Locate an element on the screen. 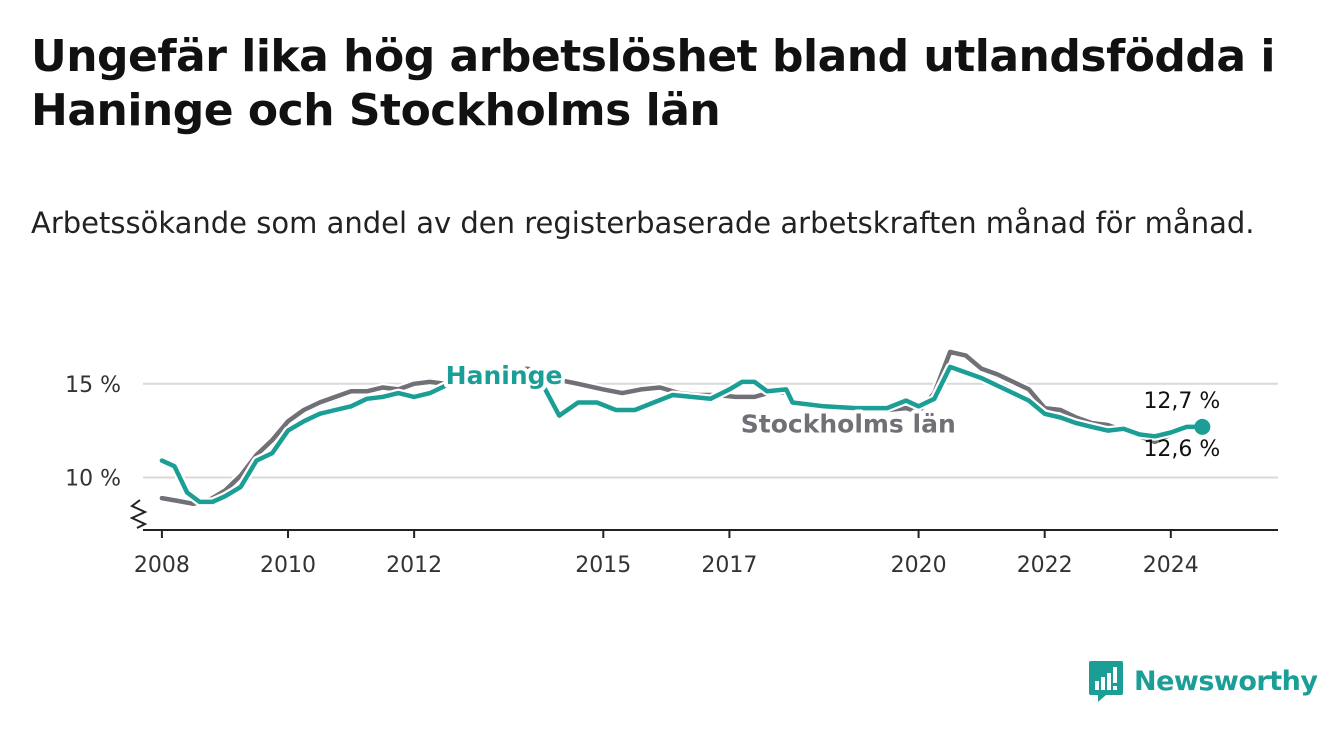  x-tick-label: 2008 is located at coordinates (162, 565).